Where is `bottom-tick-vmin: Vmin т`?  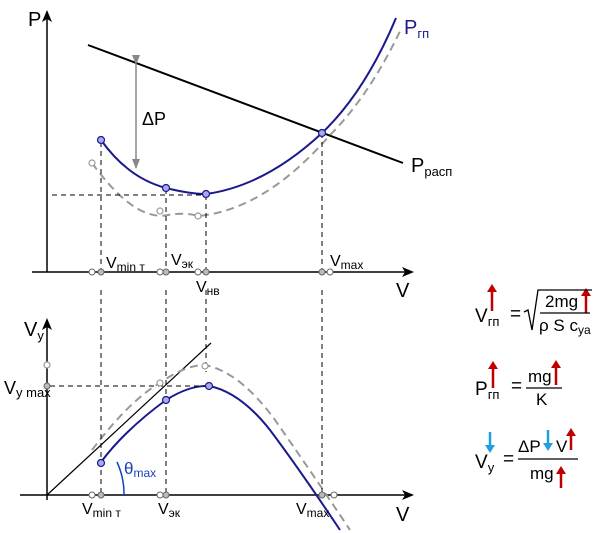
bottom-tick-vmin: Vmin т is located at coordinates (101, 510).